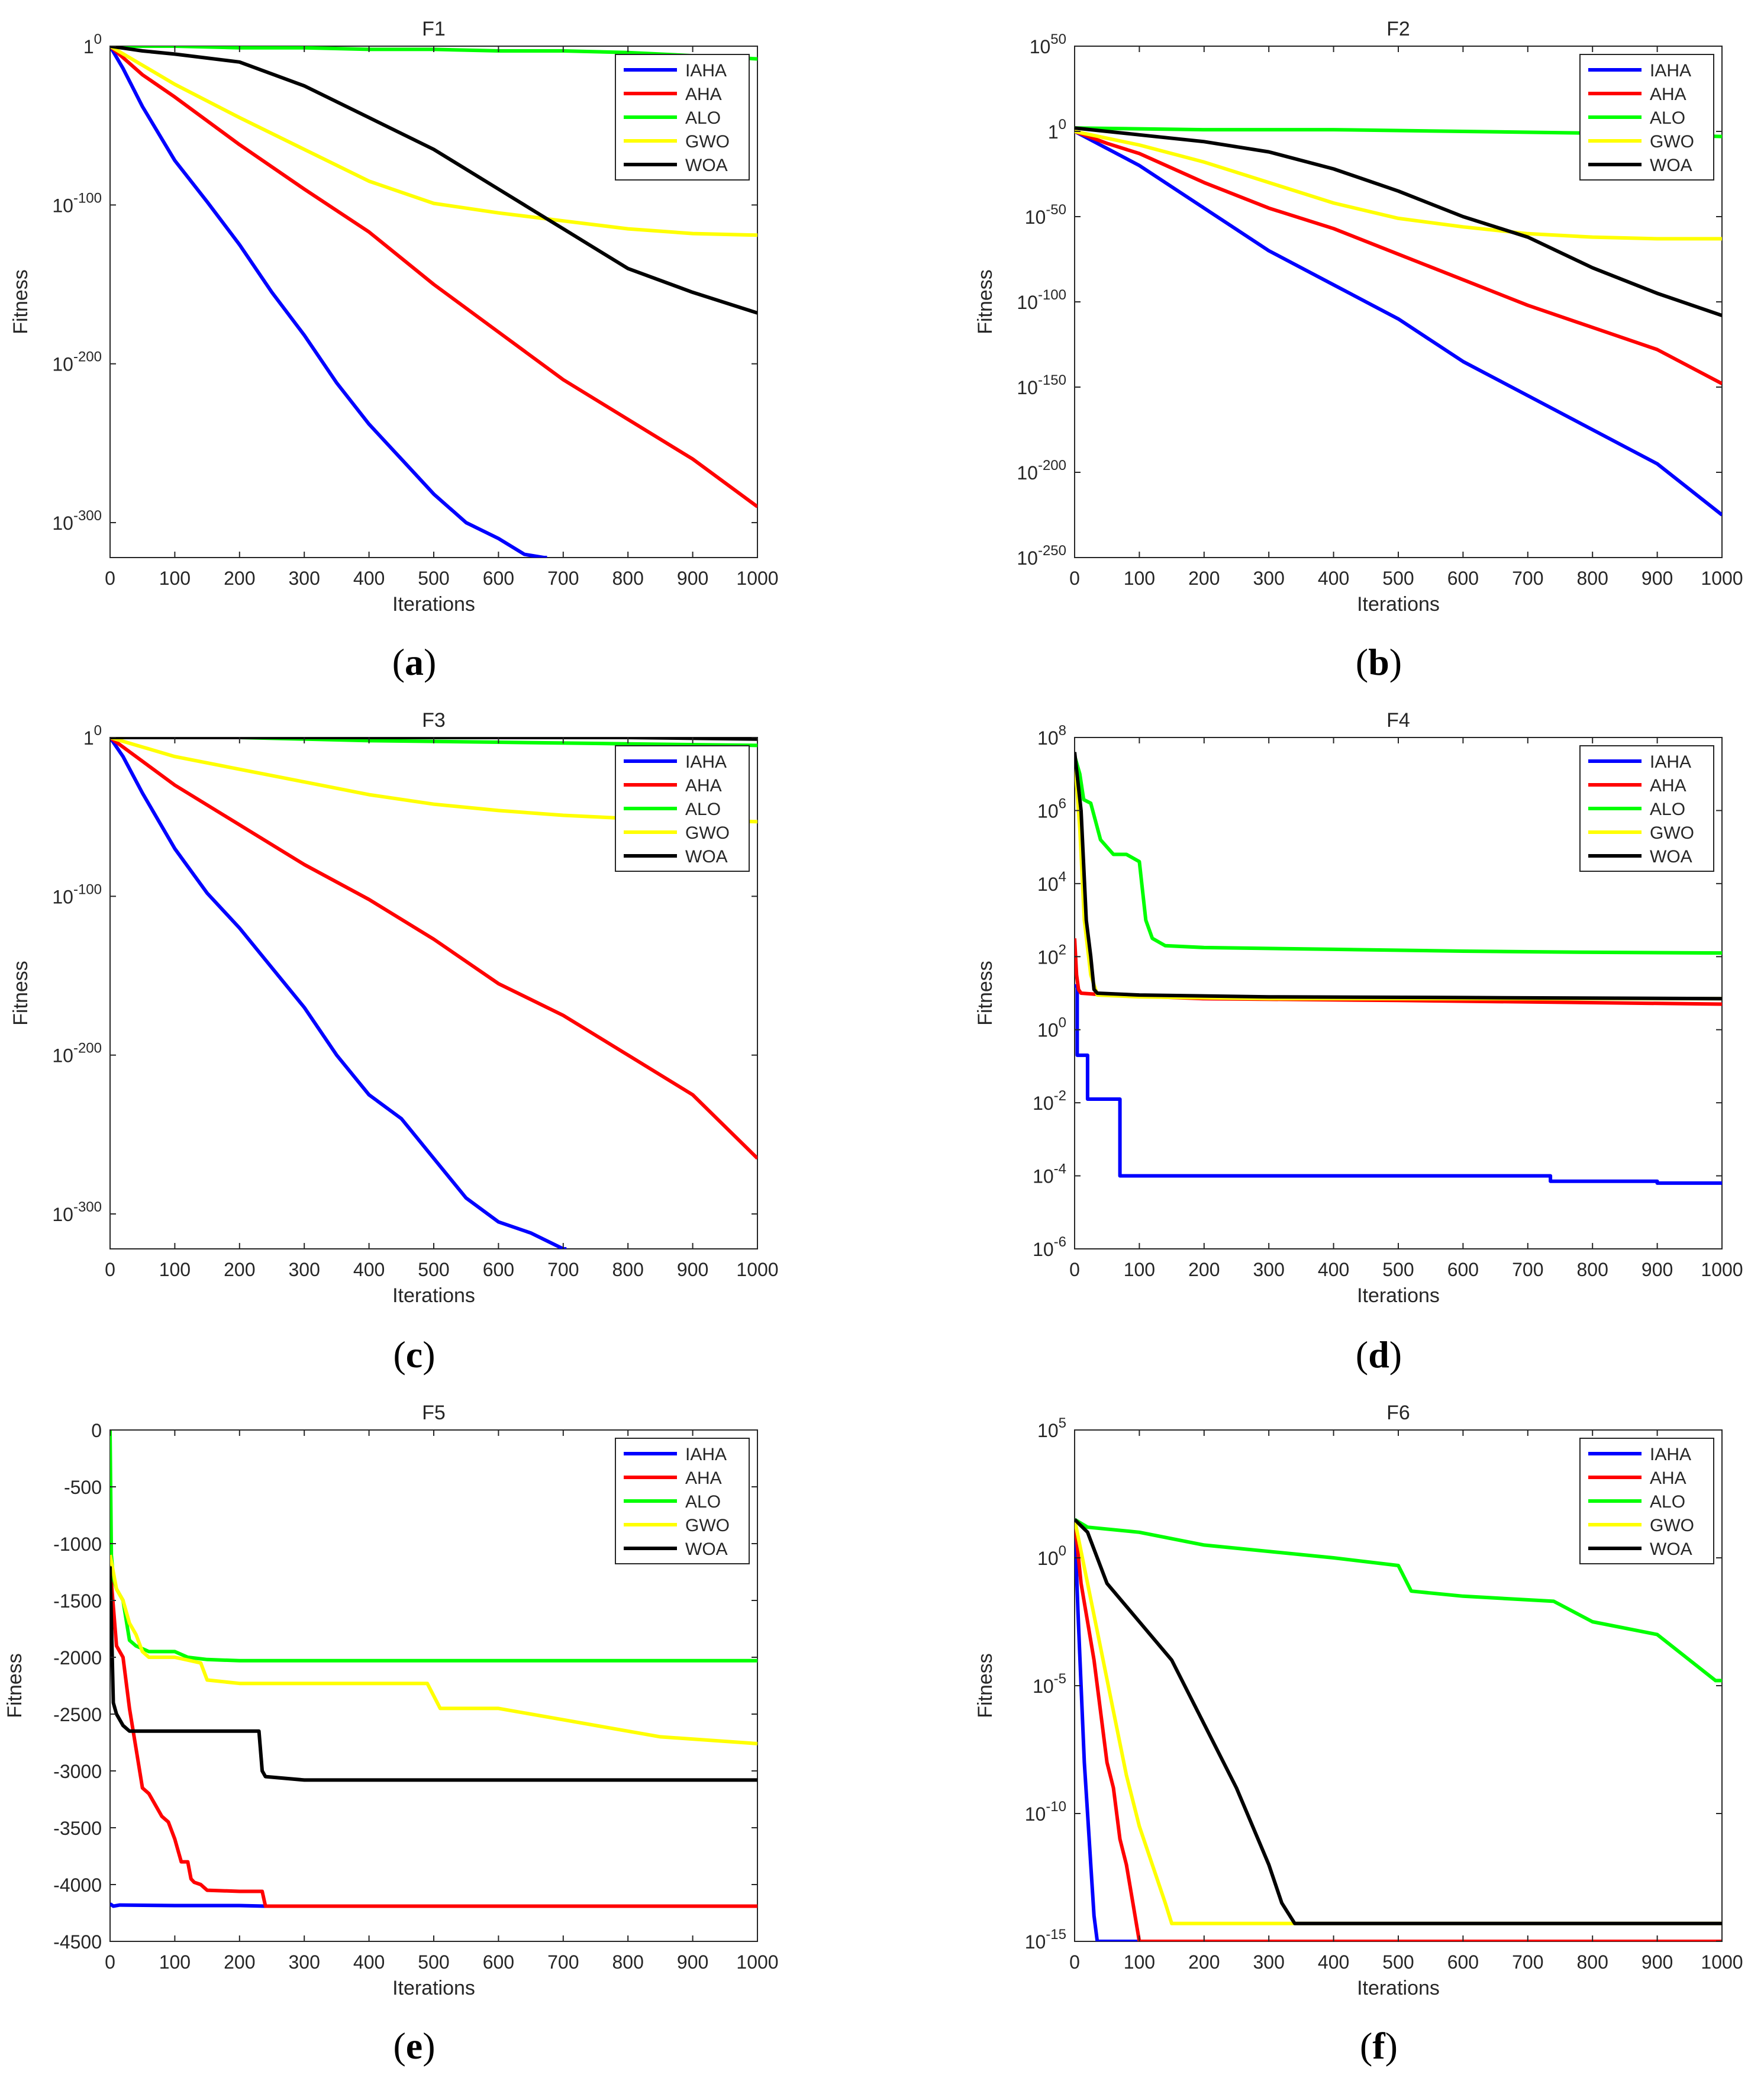  I want to click on y-tick-label: -1000, so click(77, 1544).